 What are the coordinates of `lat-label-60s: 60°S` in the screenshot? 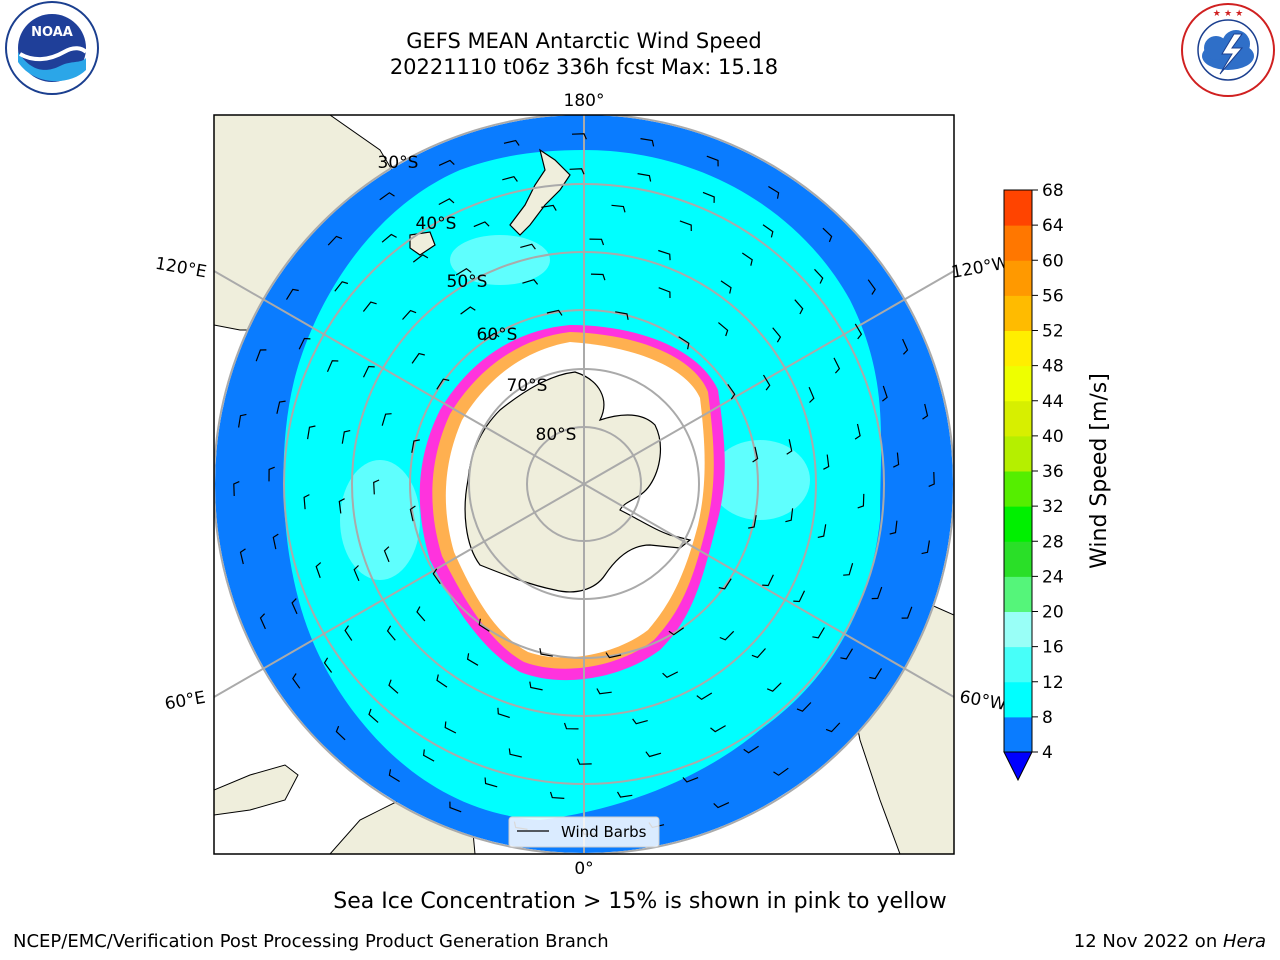 It's located at (497, 335).